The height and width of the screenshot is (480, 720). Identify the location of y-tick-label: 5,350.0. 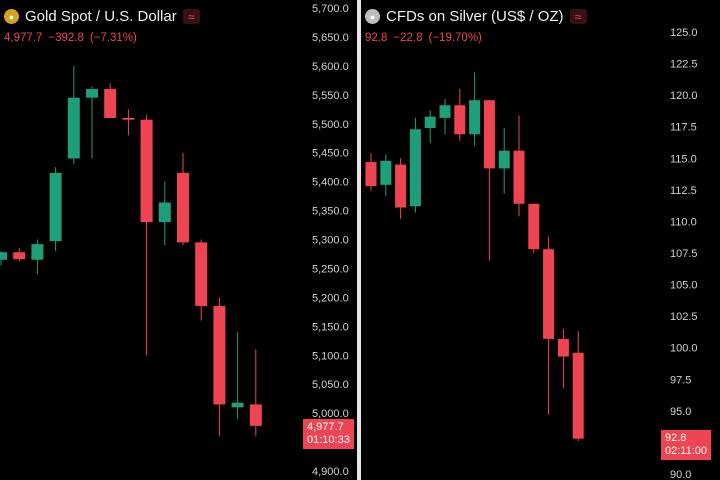
(330, 212).